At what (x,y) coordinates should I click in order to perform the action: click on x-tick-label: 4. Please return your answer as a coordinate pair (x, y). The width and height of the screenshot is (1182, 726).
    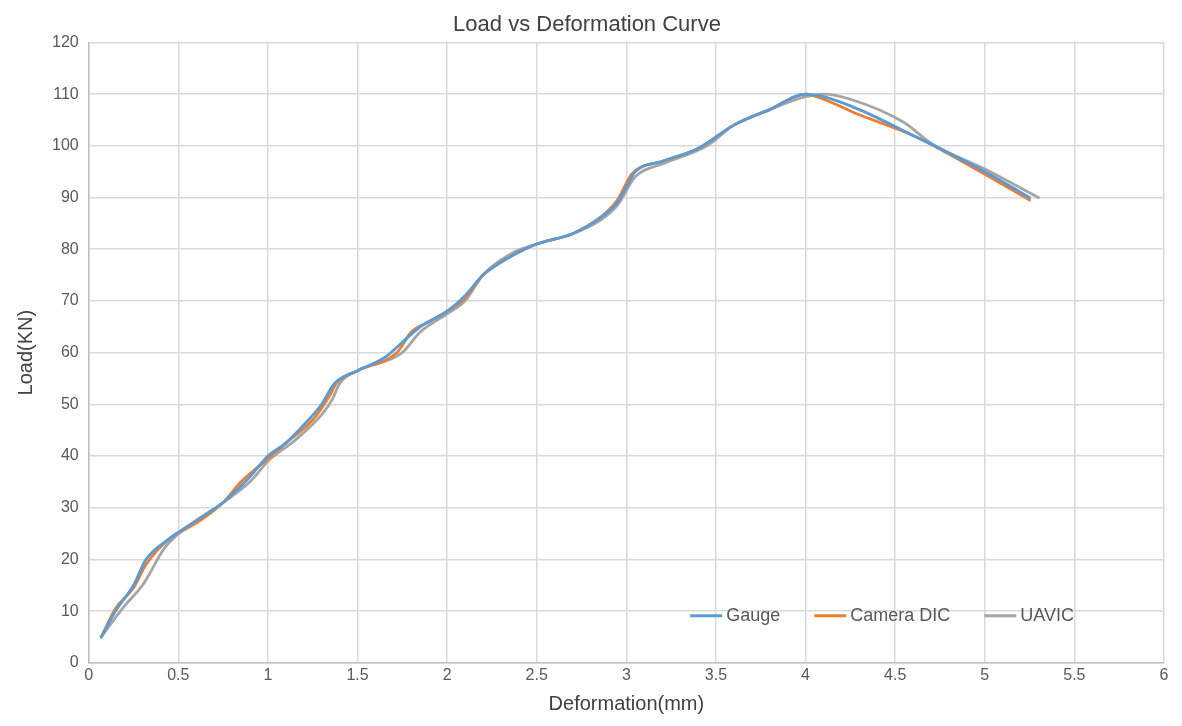
    Looking at the image, I should click on (806, 674).